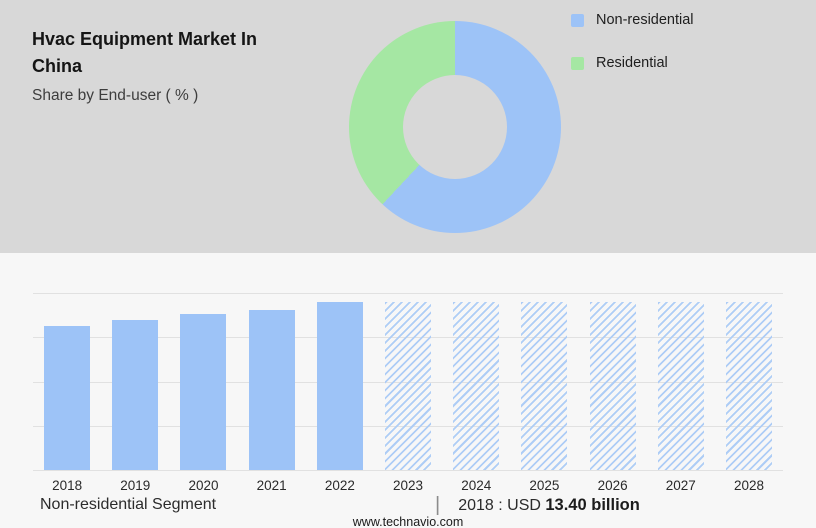 Image resolution: width=816 pixels, height=528 pixels. What do you see at coordinates (544, 485) in the screenshot?
I see `bar-year-label: 2025` at bounding box center [544, 485].